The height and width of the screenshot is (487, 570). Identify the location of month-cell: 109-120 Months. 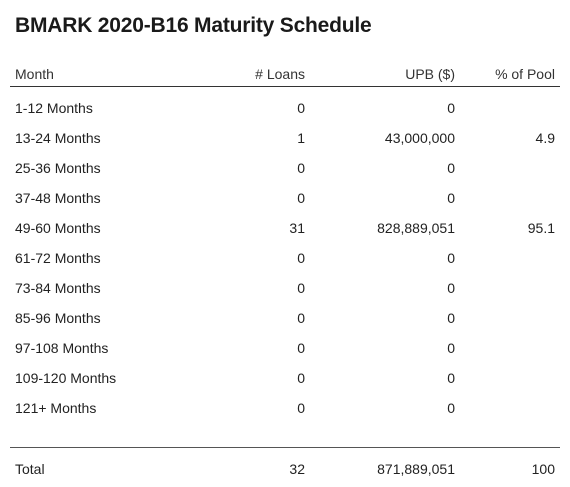
(66, 378).